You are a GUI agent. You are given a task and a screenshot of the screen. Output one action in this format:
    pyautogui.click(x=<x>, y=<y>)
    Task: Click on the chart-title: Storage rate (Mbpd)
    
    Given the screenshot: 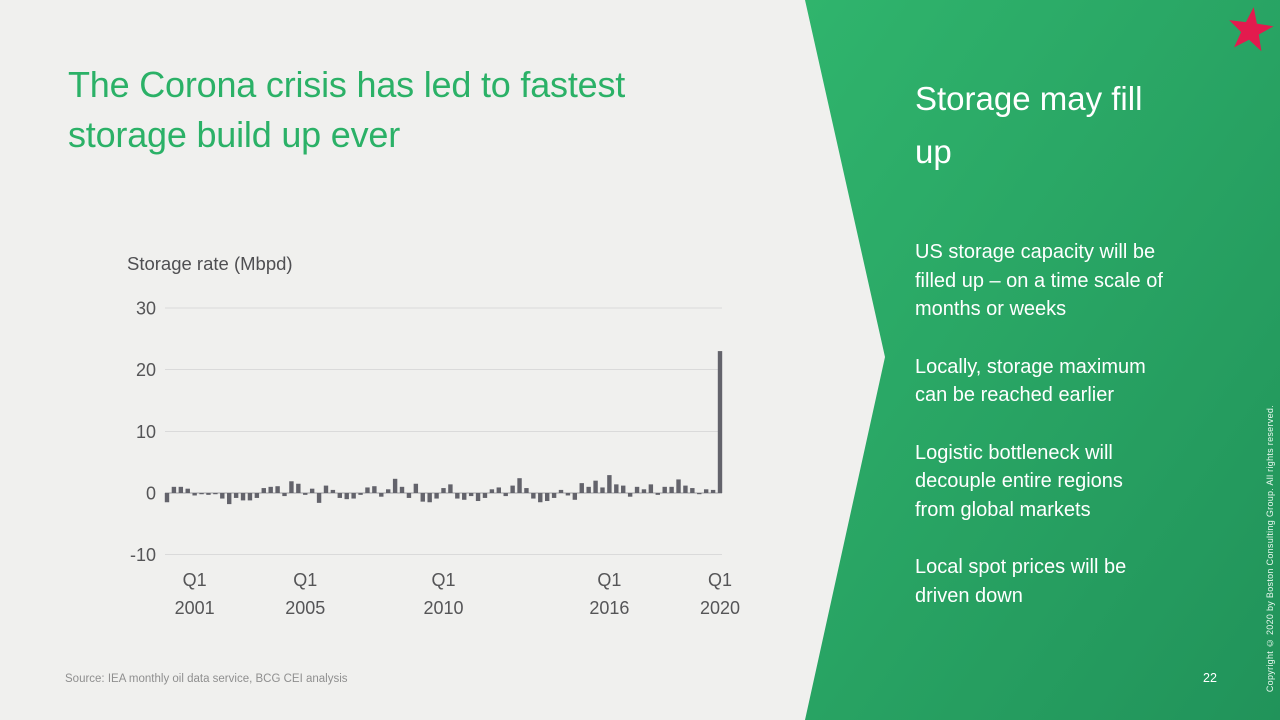 What is the action you would take?
    pyautogui.click(x=210, y=263)
    